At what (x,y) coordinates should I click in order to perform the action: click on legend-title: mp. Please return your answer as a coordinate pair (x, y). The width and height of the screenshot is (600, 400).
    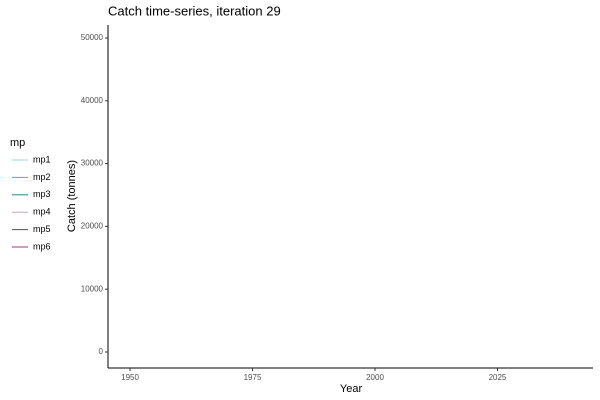
    Looking at the image, I should click on (17, 143).